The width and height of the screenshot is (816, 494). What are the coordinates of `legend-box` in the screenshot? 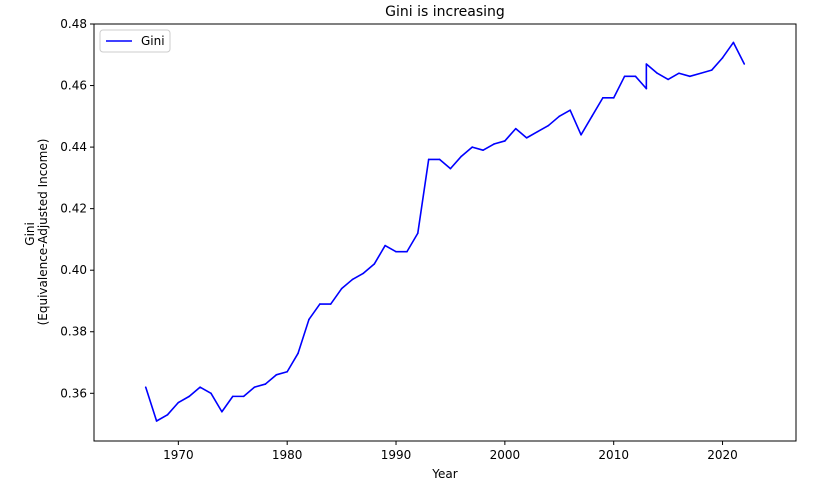 It's located at (135, 41).